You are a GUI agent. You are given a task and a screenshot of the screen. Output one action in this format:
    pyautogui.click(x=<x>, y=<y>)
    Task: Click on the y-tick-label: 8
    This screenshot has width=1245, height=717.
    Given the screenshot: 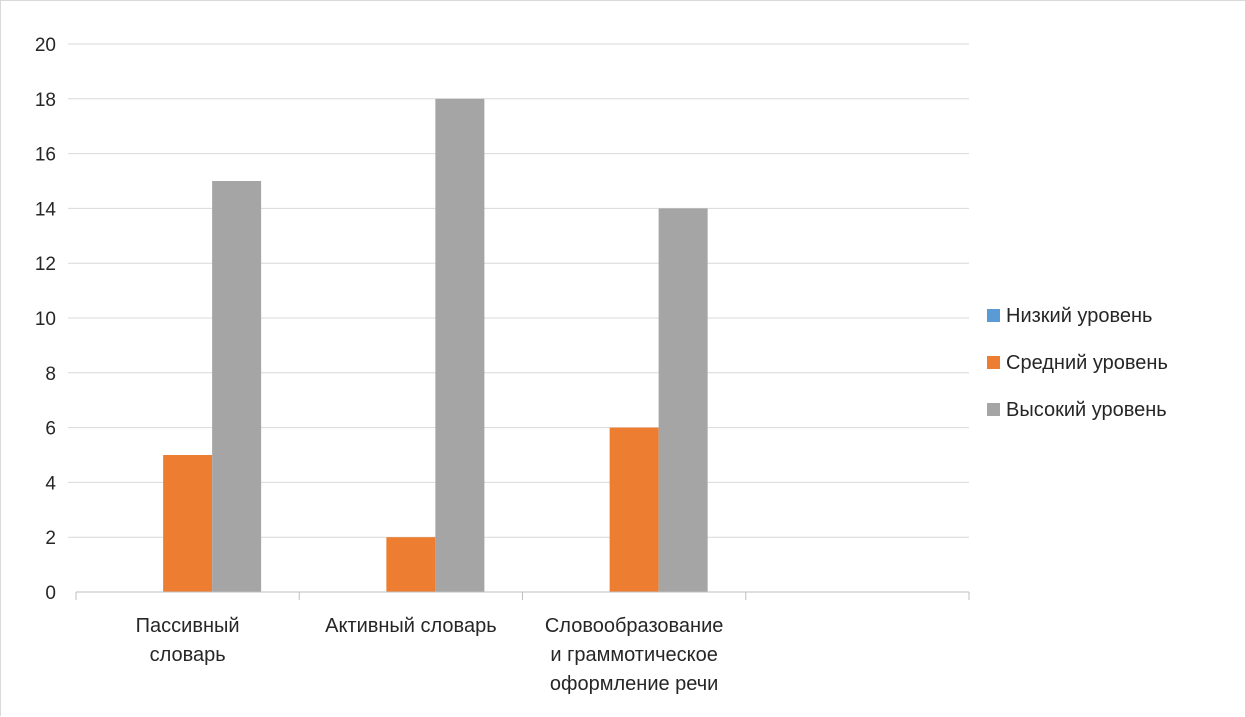 What is the action you would take?
    pyautogui.click(x=50, y=374)
    